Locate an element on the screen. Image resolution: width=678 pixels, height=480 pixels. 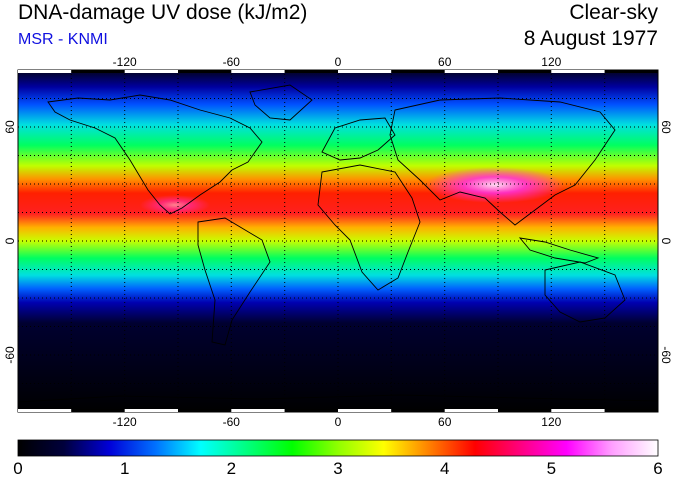
lat-tick-left: 60 is located at coordinates (10, 127).